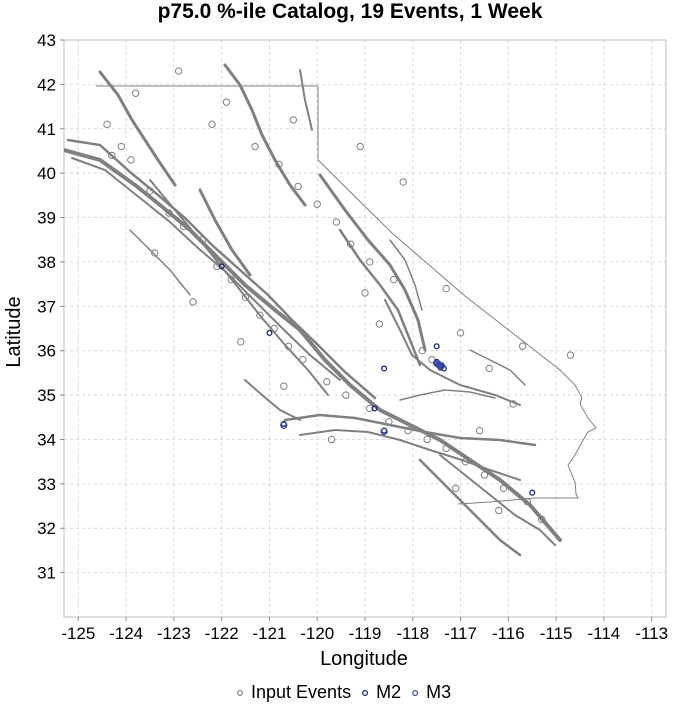  Describe the element at coordinates (301, 692) in the screenshot. I see `legend-label: Input Events` at that location.